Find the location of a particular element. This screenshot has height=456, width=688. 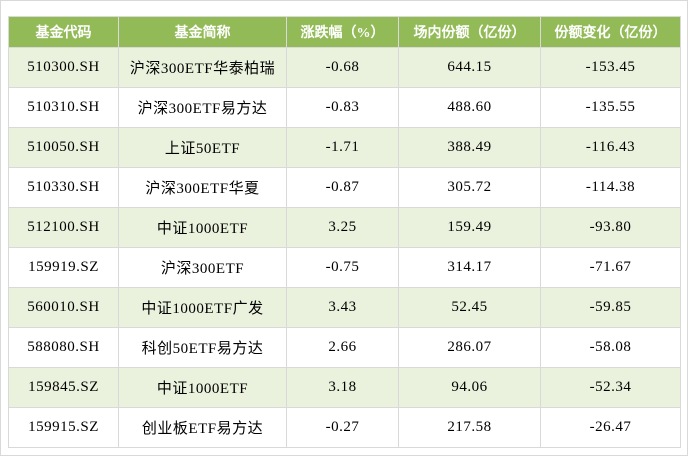

share-change-cell: -116.43 is located at coordinates (610, 147).